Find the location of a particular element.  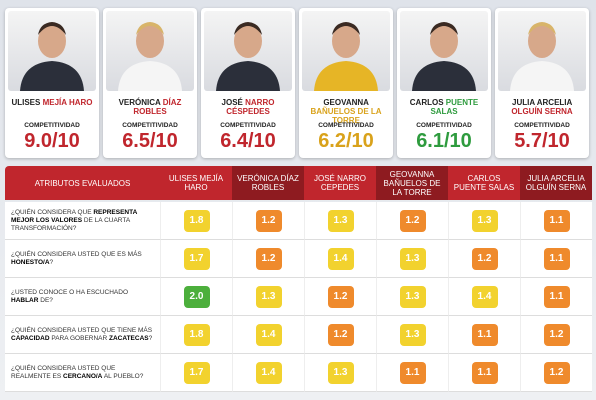

score-cell: 1.8 is located at coordinates (196, 221).